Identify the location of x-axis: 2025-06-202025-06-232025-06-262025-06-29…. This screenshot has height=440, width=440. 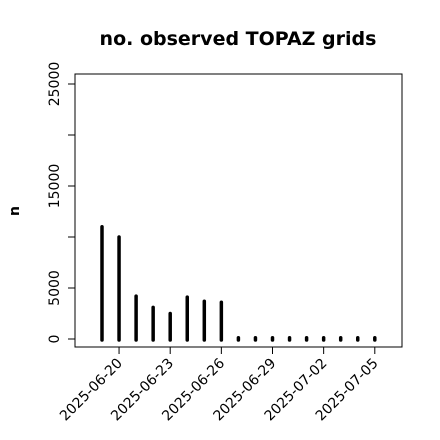
(219, 385).